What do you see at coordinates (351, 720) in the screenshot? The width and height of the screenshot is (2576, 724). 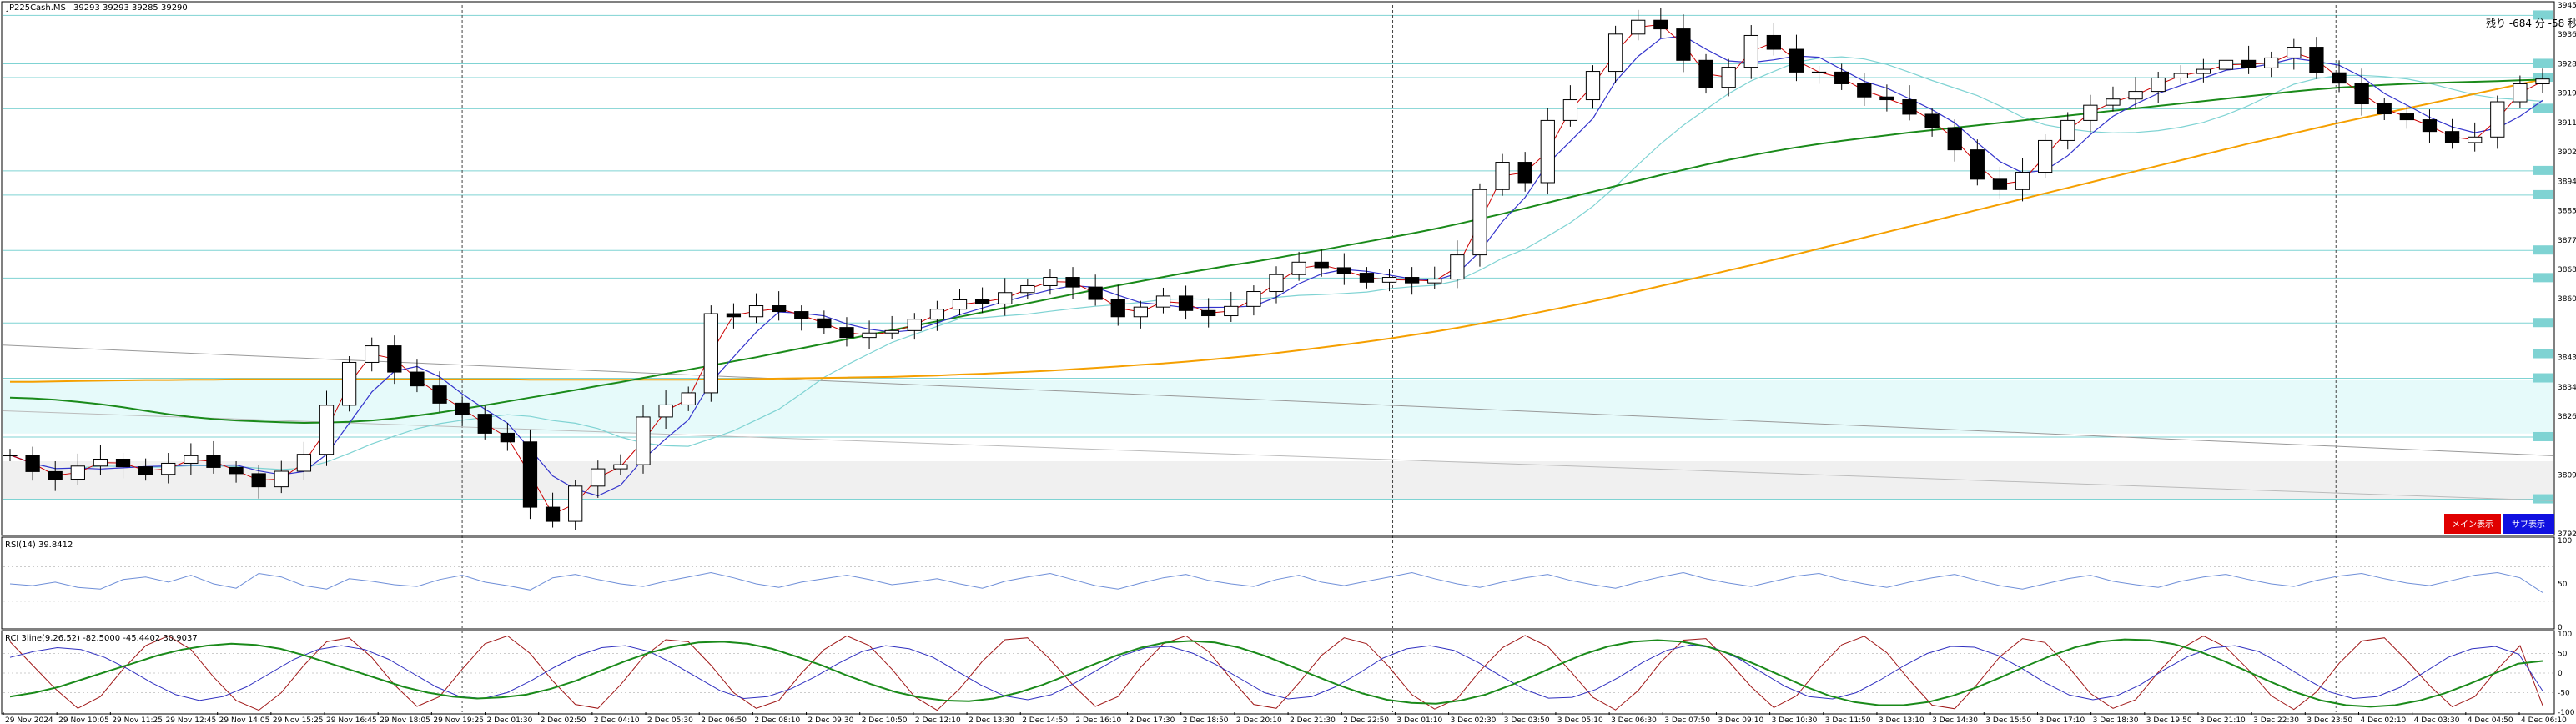 I see `time-tick-label: 29 Nov 16:45` at bounding box center [351, 720].